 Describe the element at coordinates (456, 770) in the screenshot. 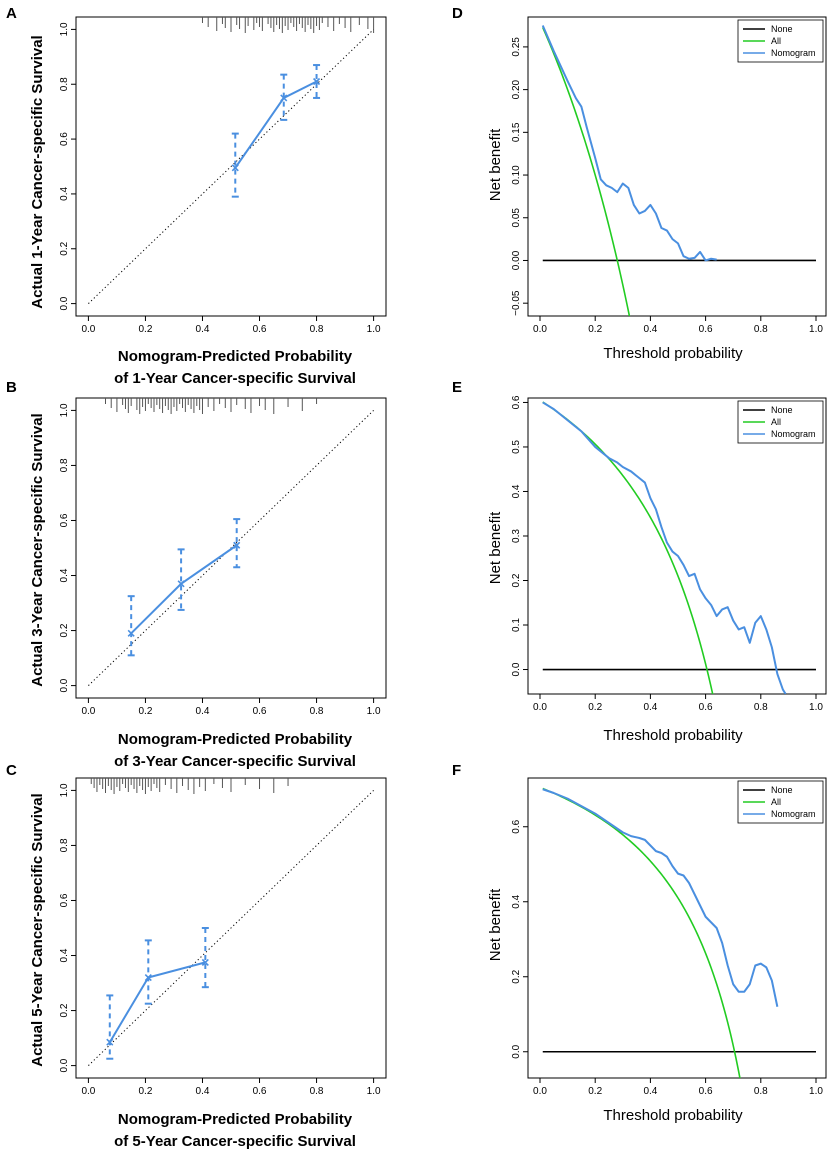

I see `panel-letter-f: F` at that location.